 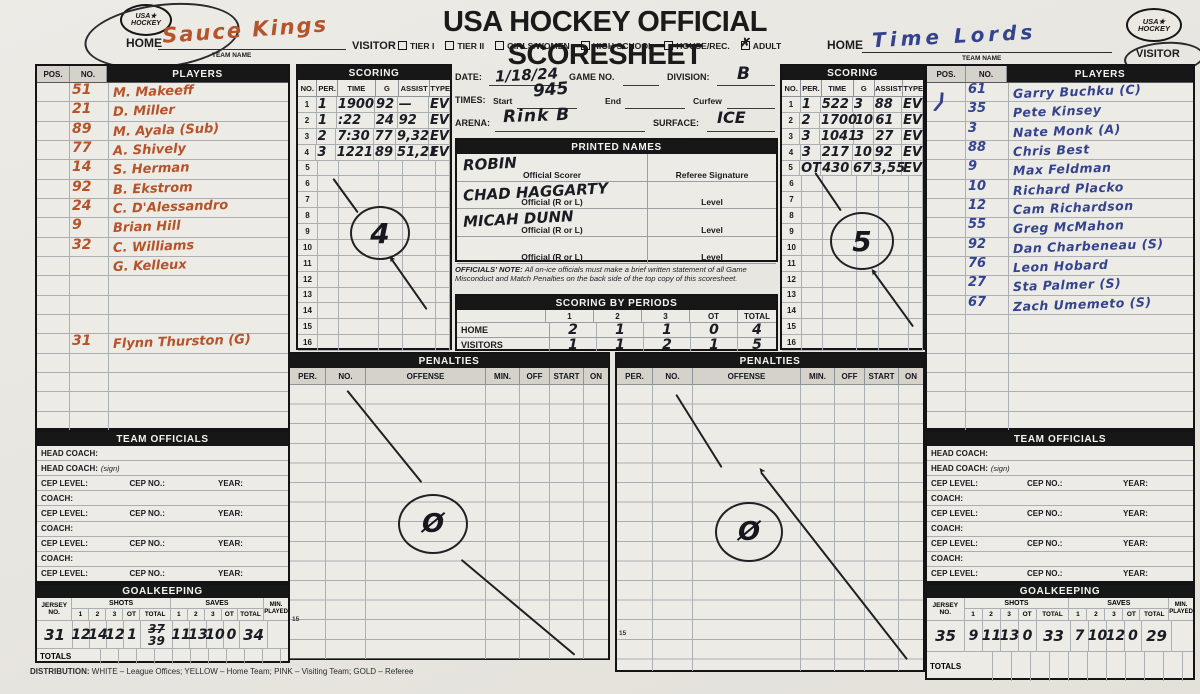 I want to click on roster-number-cell: 89, so click(x=89, y=130).